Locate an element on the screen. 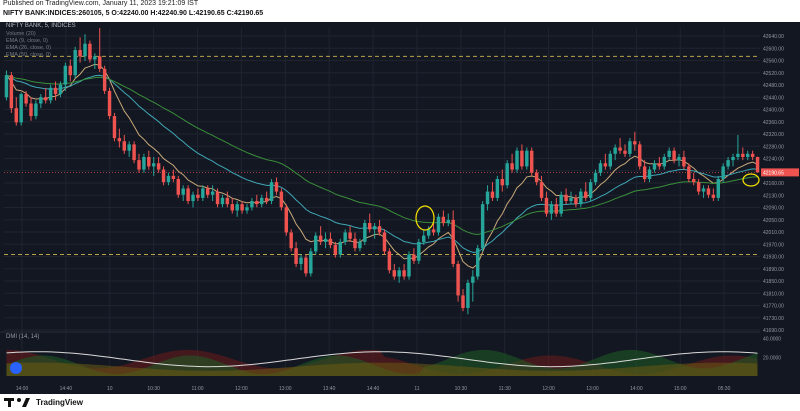 This screenshot has height=411, width=800. brand-name: TradingView is located at coordinates (59, 402).